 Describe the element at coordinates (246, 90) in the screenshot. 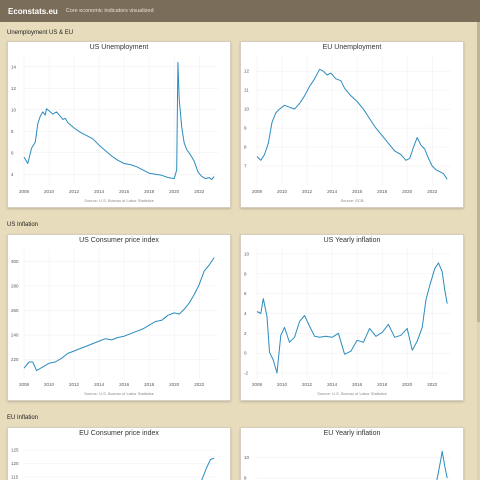

I see `y-tick-label: 11` at that location.